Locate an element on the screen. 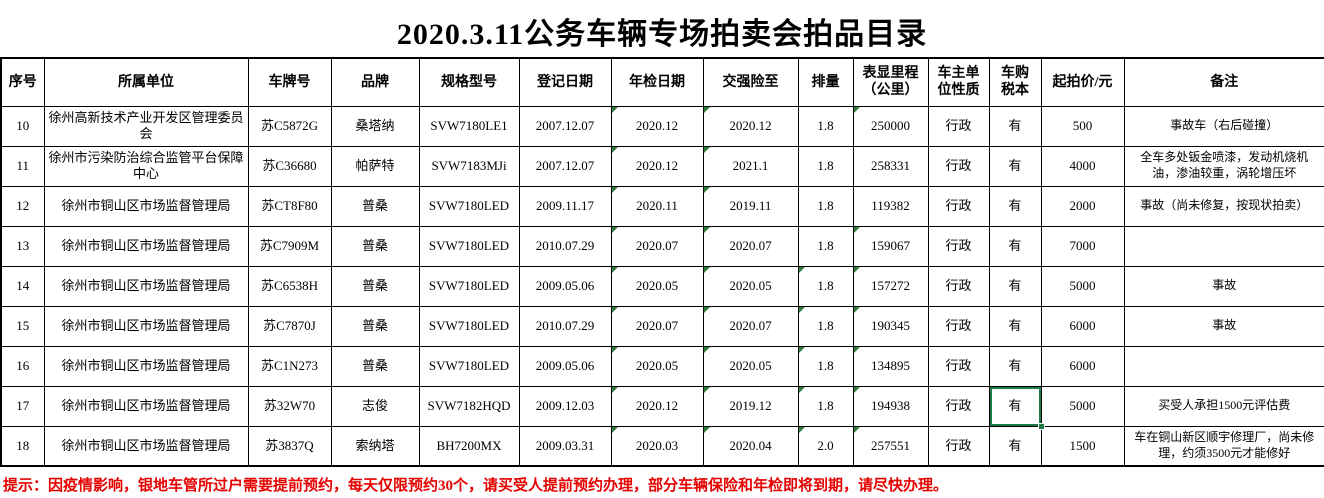  col-header-brand: 品牌 is located at coordinates (375, 82).